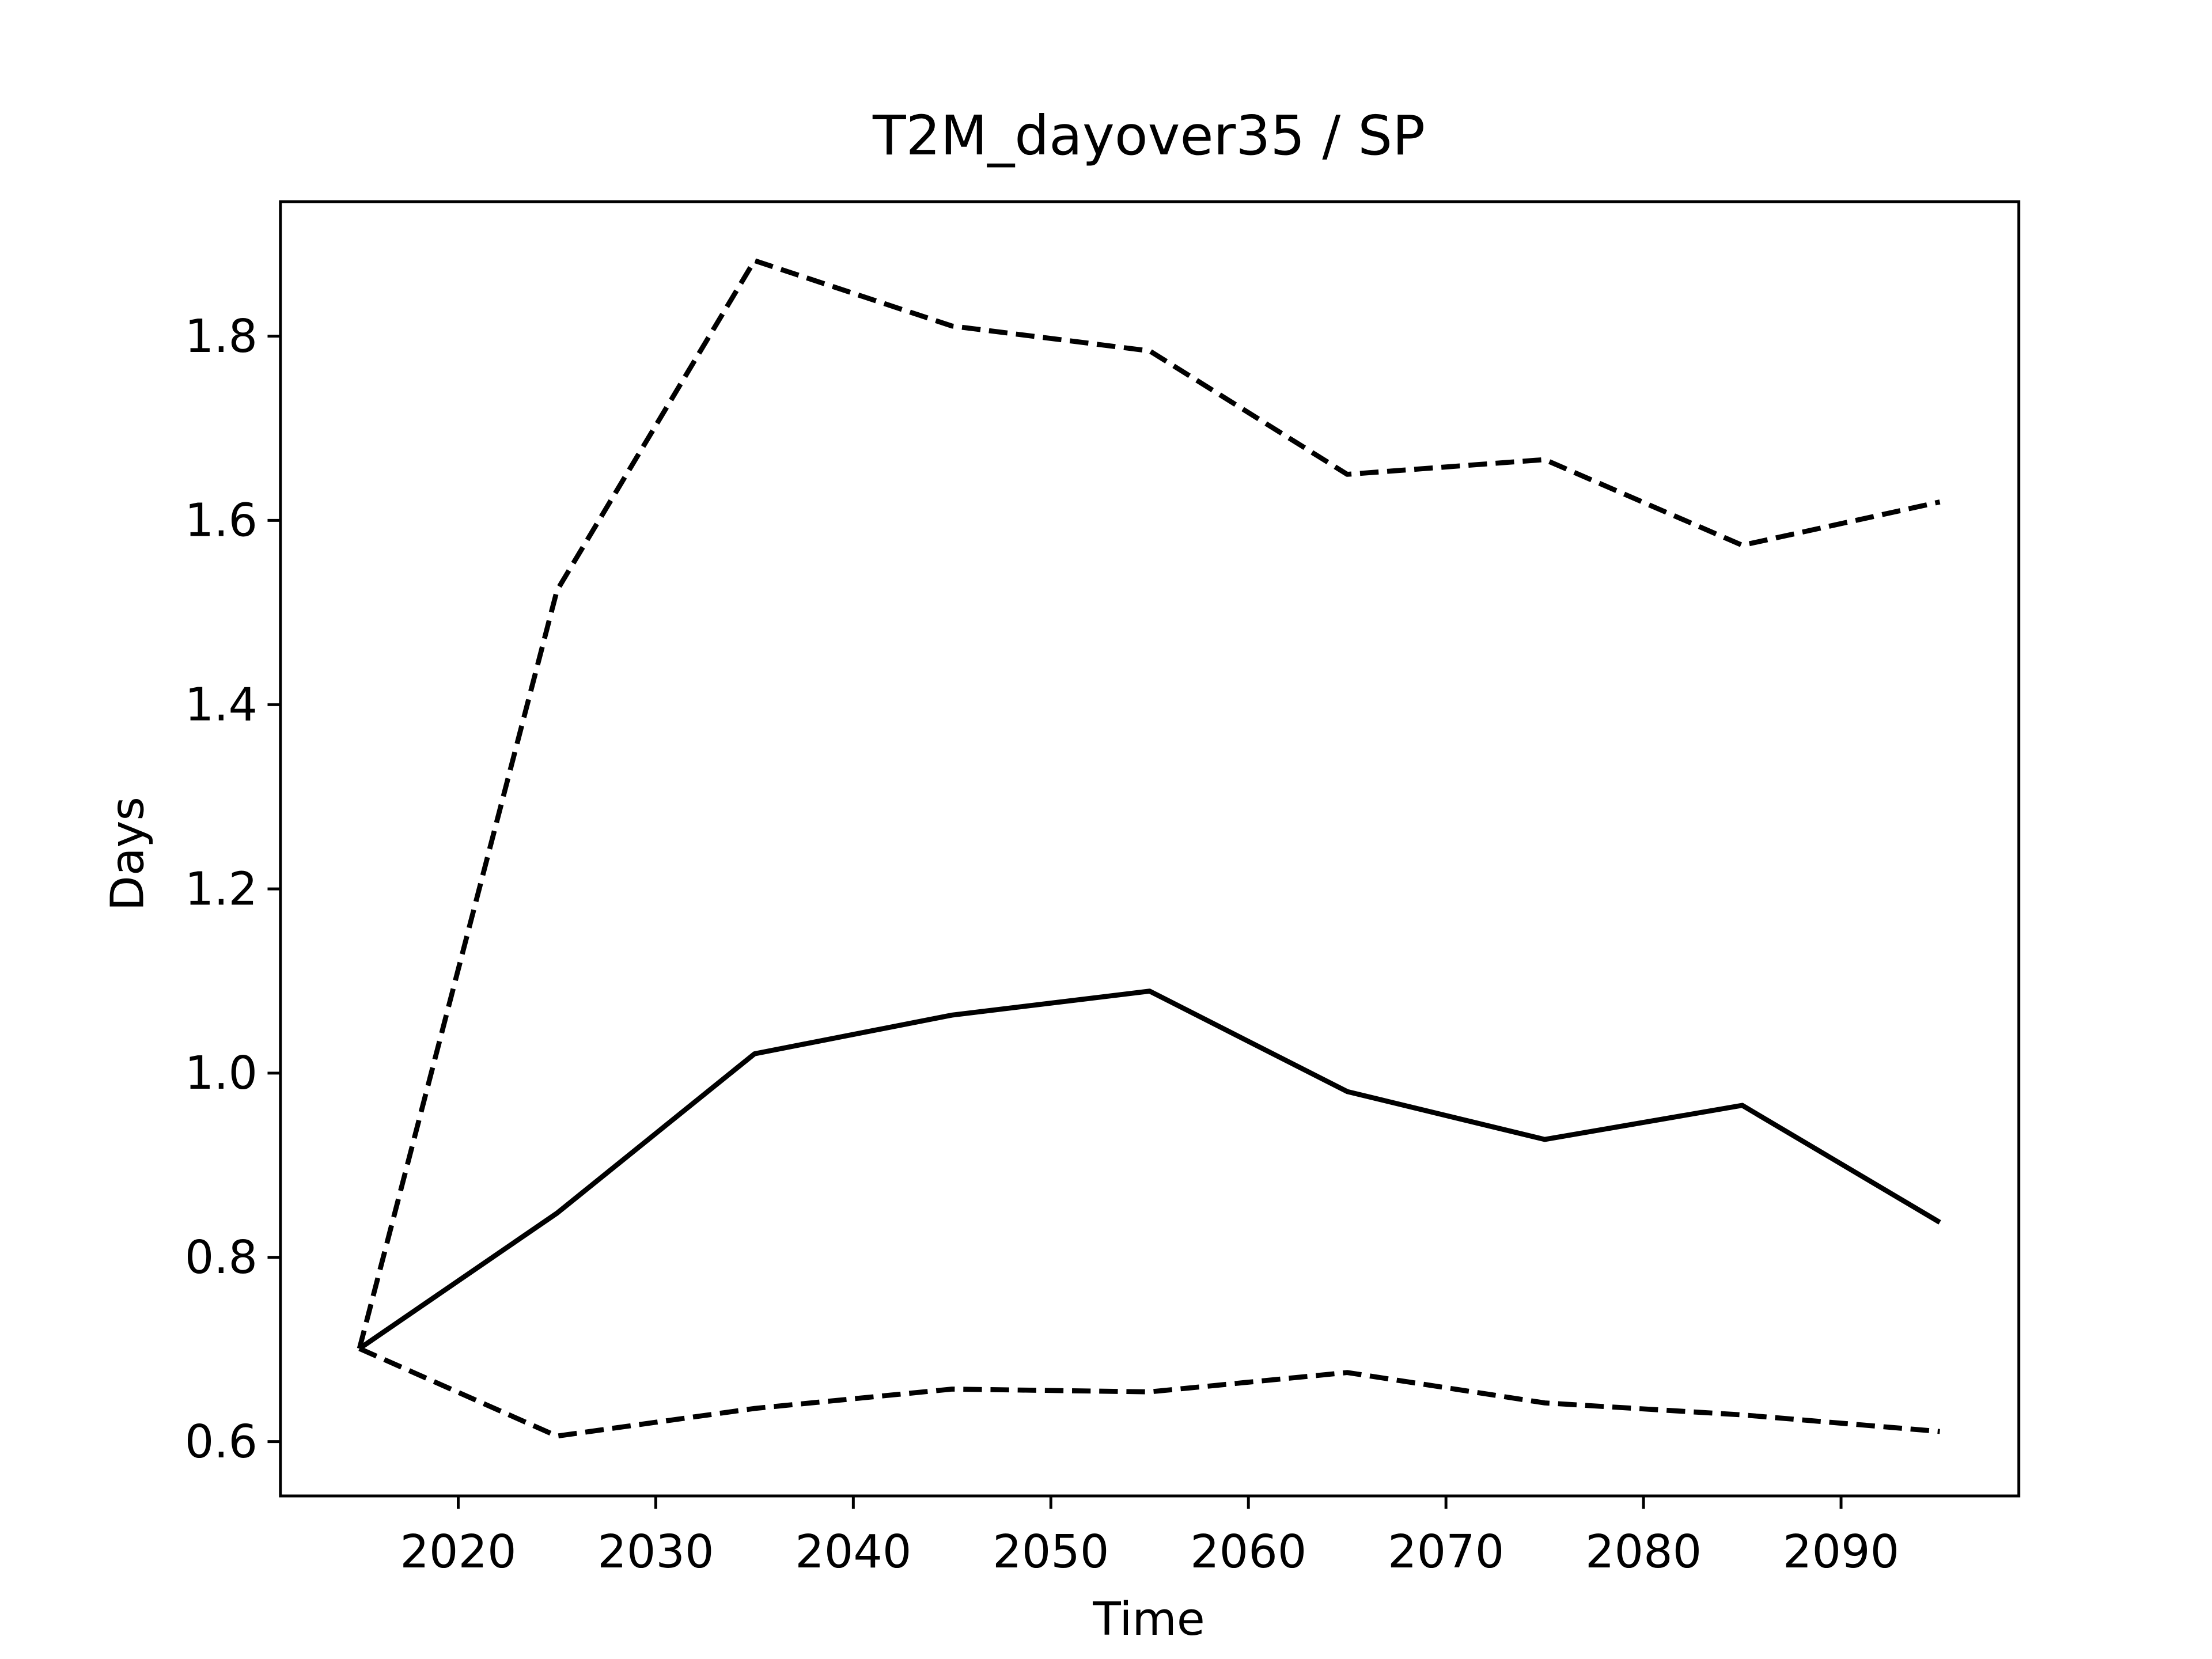 This screenshot has width=2212, height=1659. Describe the element at coordinates (221, 888) in the screenshot. I see `y-tick-label: 1.2` at that location.